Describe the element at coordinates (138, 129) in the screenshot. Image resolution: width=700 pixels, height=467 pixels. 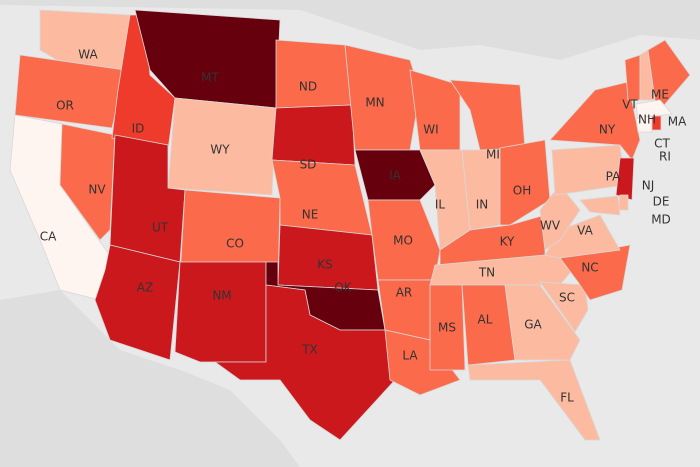
I see `state-label: ID` at that location.